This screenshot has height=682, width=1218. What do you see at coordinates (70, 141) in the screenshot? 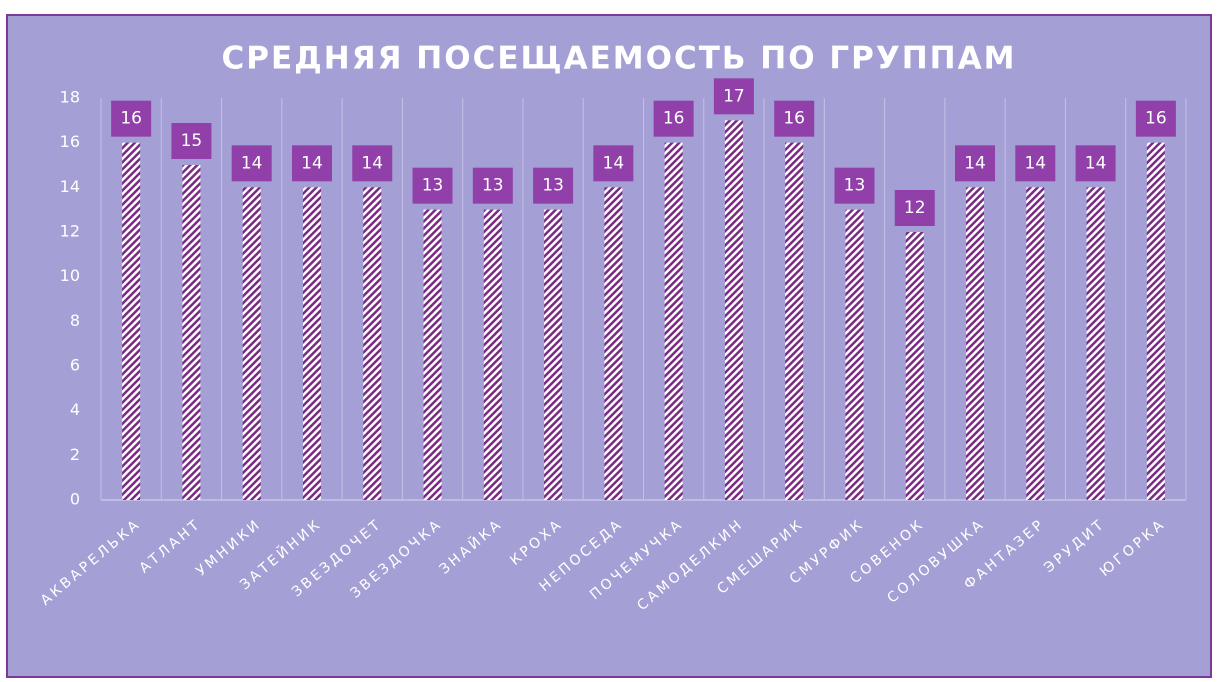
I see `y-tick-label: 16` at bounding box center [70, 141].